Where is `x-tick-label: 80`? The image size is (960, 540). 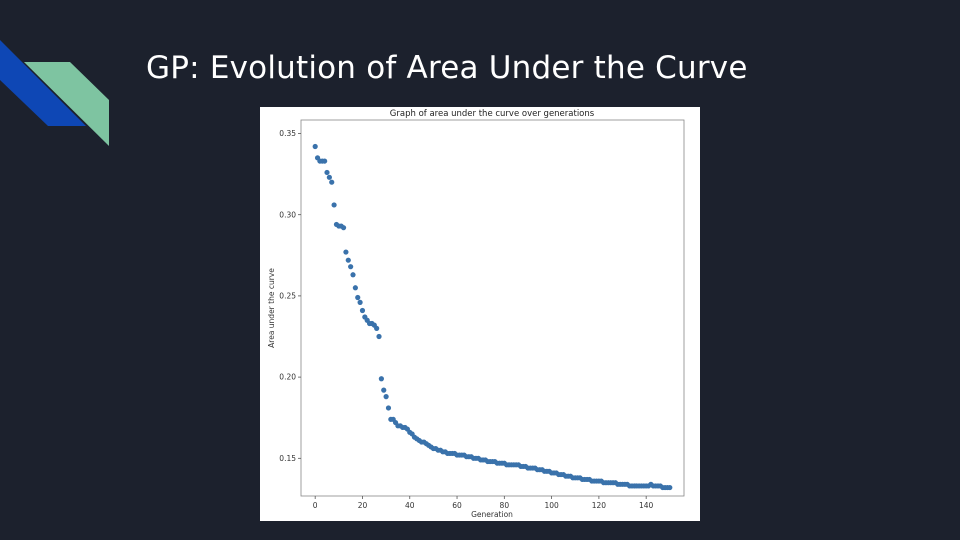 x-tick-label: 80 is located at coordinates (505, 505).